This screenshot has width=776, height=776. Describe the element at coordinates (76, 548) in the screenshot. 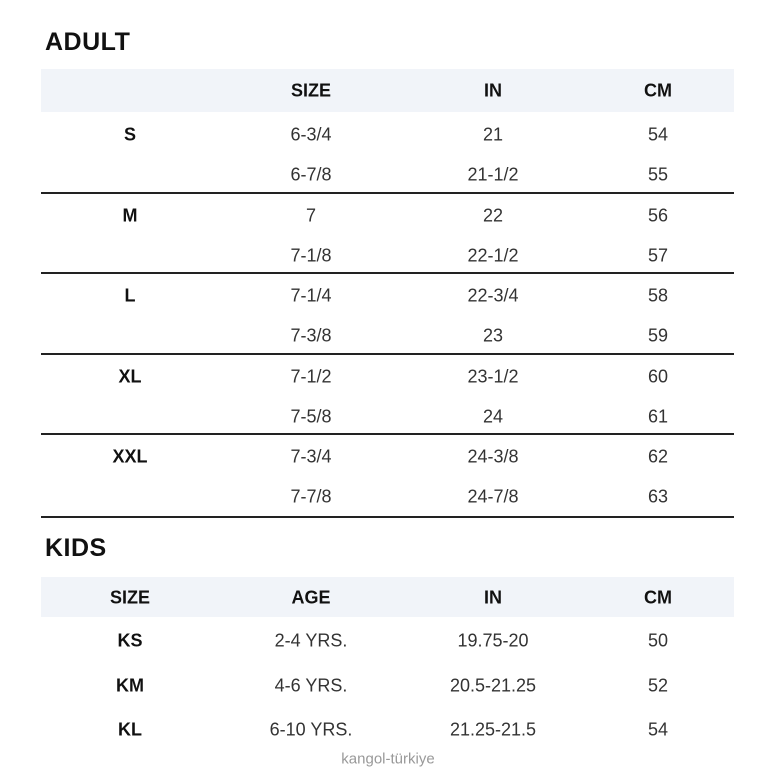

I see `kids-title: KIDS` at that location.